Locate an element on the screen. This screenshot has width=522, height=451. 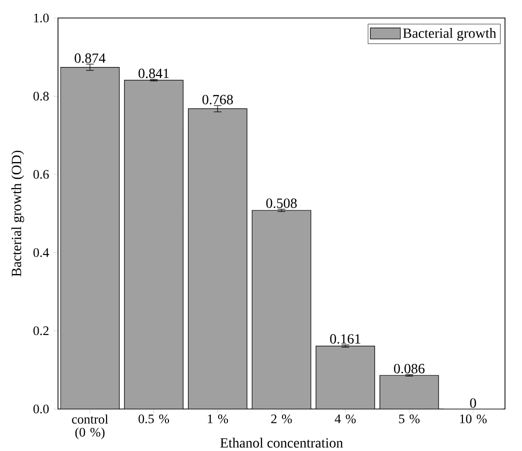
x-tick-label: control (0 %) is located at coordinates (90, 427).